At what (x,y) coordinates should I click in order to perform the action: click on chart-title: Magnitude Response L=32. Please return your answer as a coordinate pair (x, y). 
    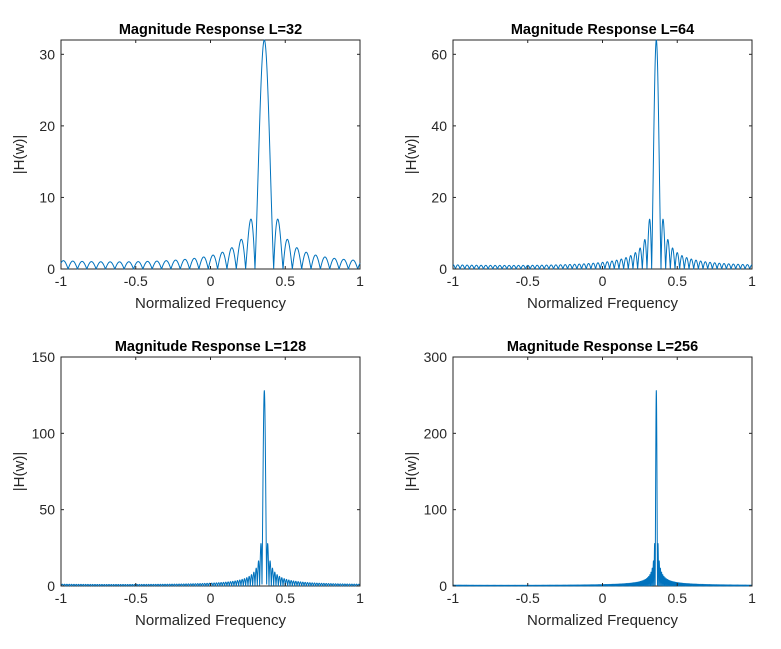
    Looking at the image, I should click on (210, 30).